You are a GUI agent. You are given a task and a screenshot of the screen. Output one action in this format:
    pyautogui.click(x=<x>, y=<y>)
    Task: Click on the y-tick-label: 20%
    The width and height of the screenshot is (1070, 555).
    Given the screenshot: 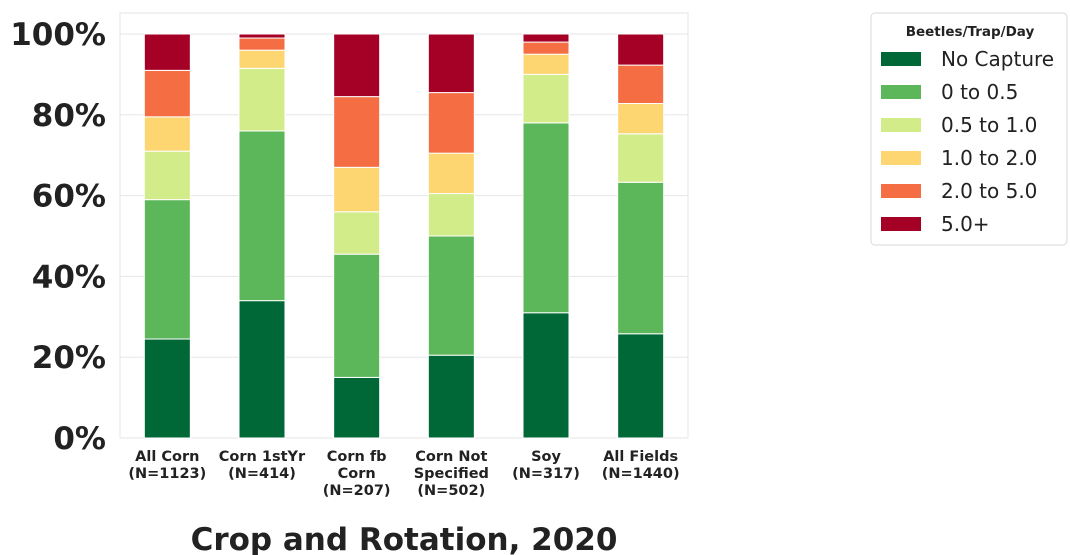 What is the action you would take?
    pyautogui.click(x=69, y=358)
    